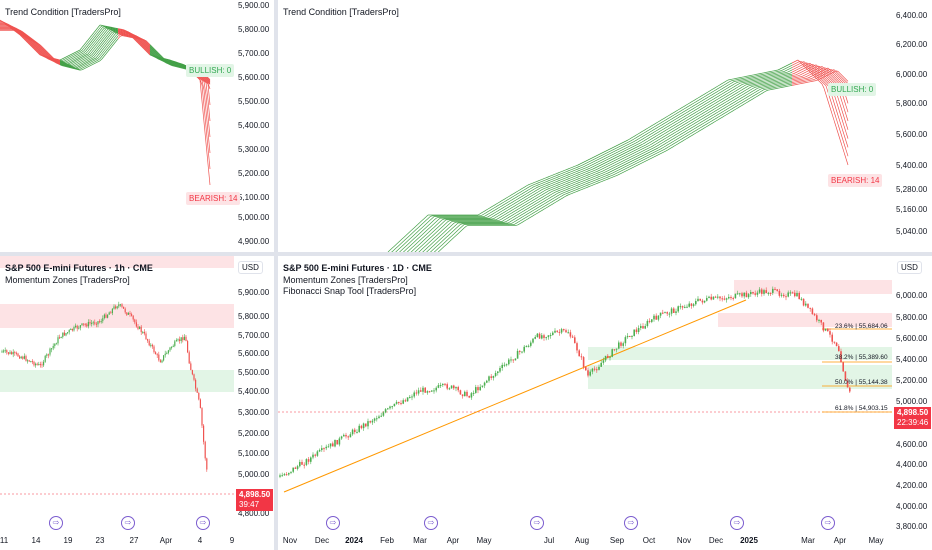 Image resolution: width=932 pixels, height=550 pixels. Describe the element at coordinates (276, 275) in the screenshot. I see `pane-separator` at that location.